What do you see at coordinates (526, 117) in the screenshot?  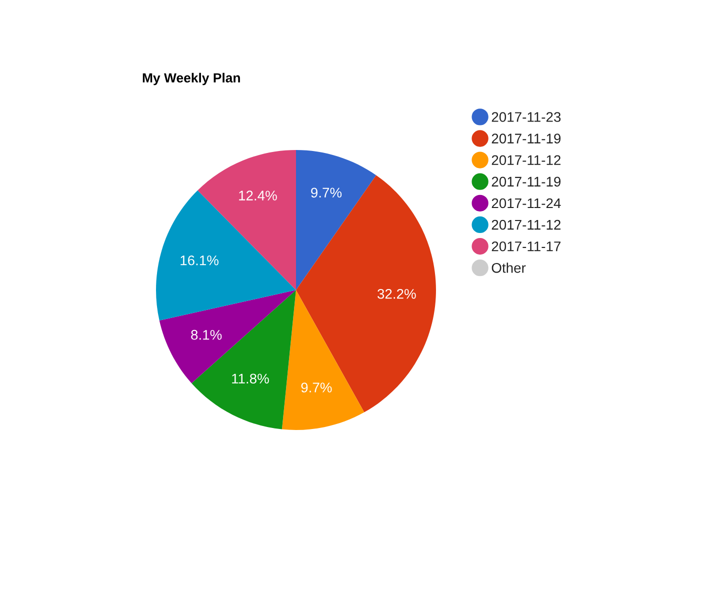 I see `legend-label: 2017-11-23` at bounding box center [526, 117].